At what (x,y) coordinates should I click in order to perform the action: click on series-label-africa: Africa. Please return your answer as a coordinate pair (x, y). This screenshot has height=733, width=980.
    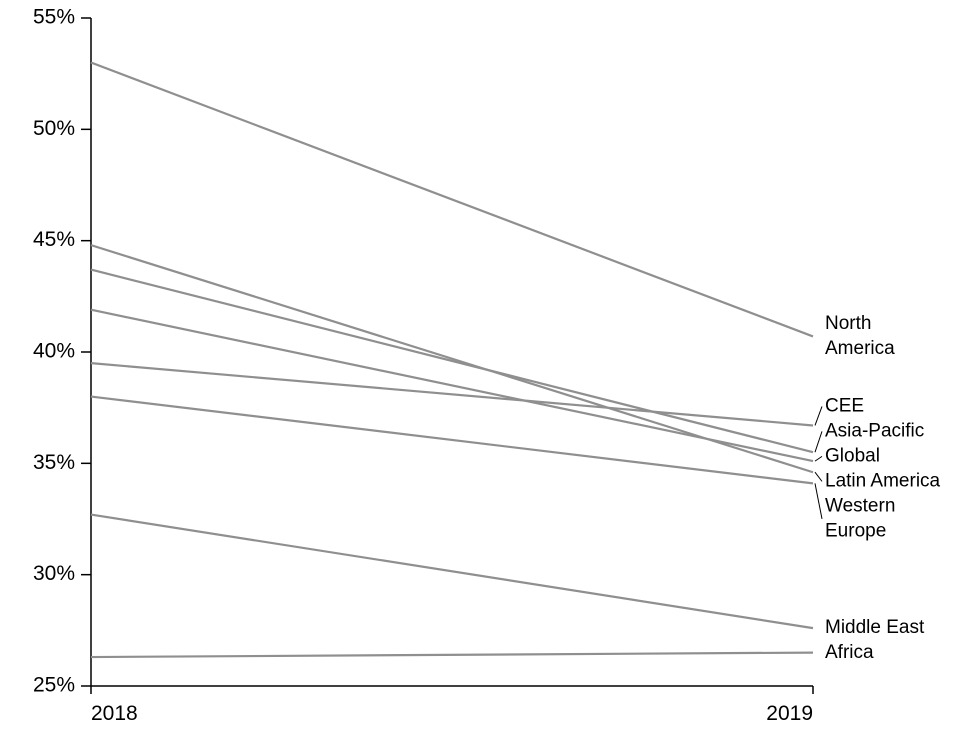
    Looking at the image, I should click on (849, 652).